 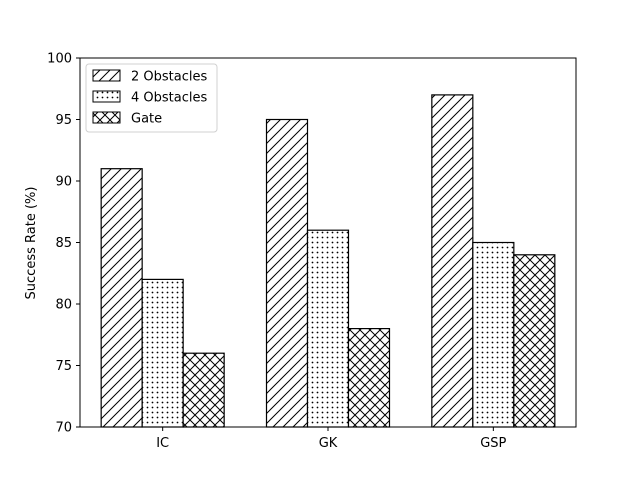 I want to click on legend: 2 Obstacles 4 Obstacles Gate, so click(x=151, y=98).